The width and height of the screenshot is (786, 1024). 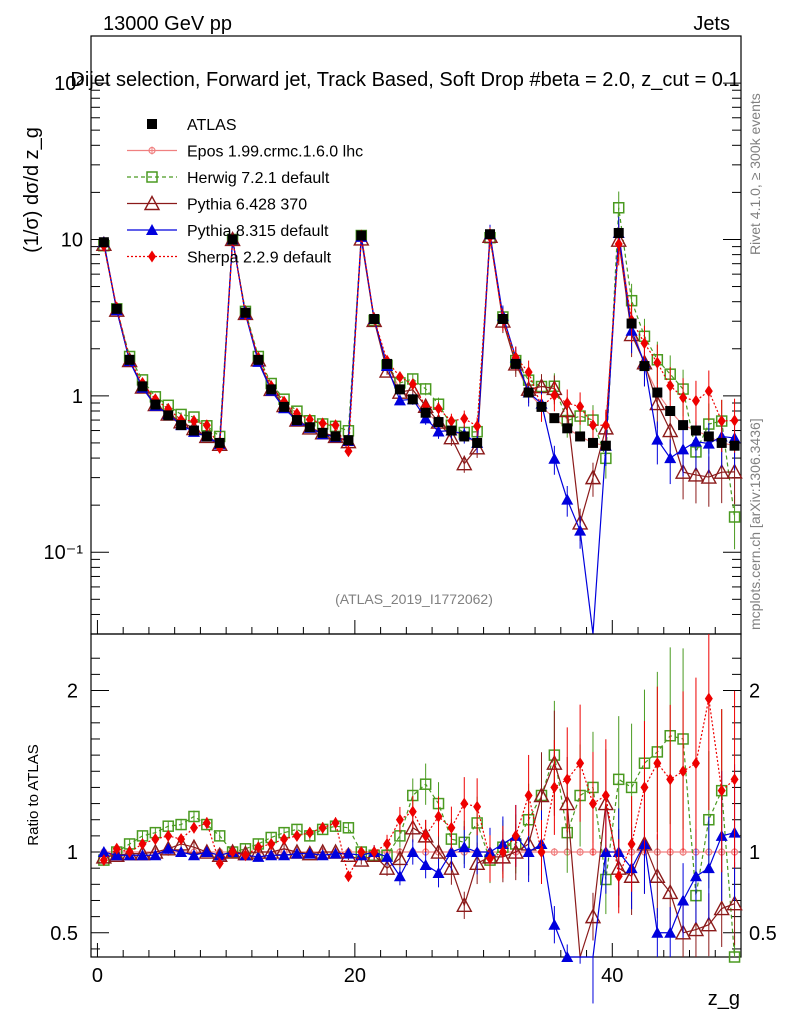 What do you see at coordinates (72, 692) in the screenshot?
I see `ratio-tick-label: 2` at bounding box center [72, 692].